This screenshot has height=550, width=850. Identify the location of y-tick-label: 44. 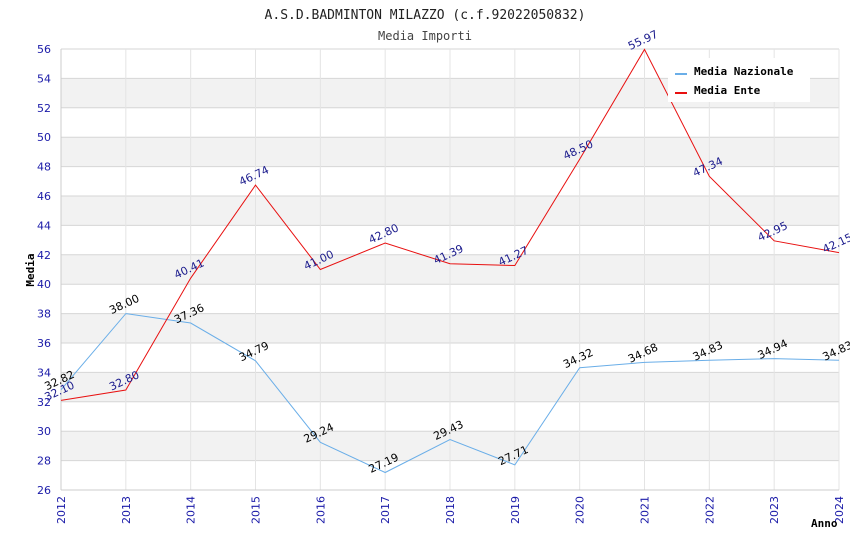
(44, 225).